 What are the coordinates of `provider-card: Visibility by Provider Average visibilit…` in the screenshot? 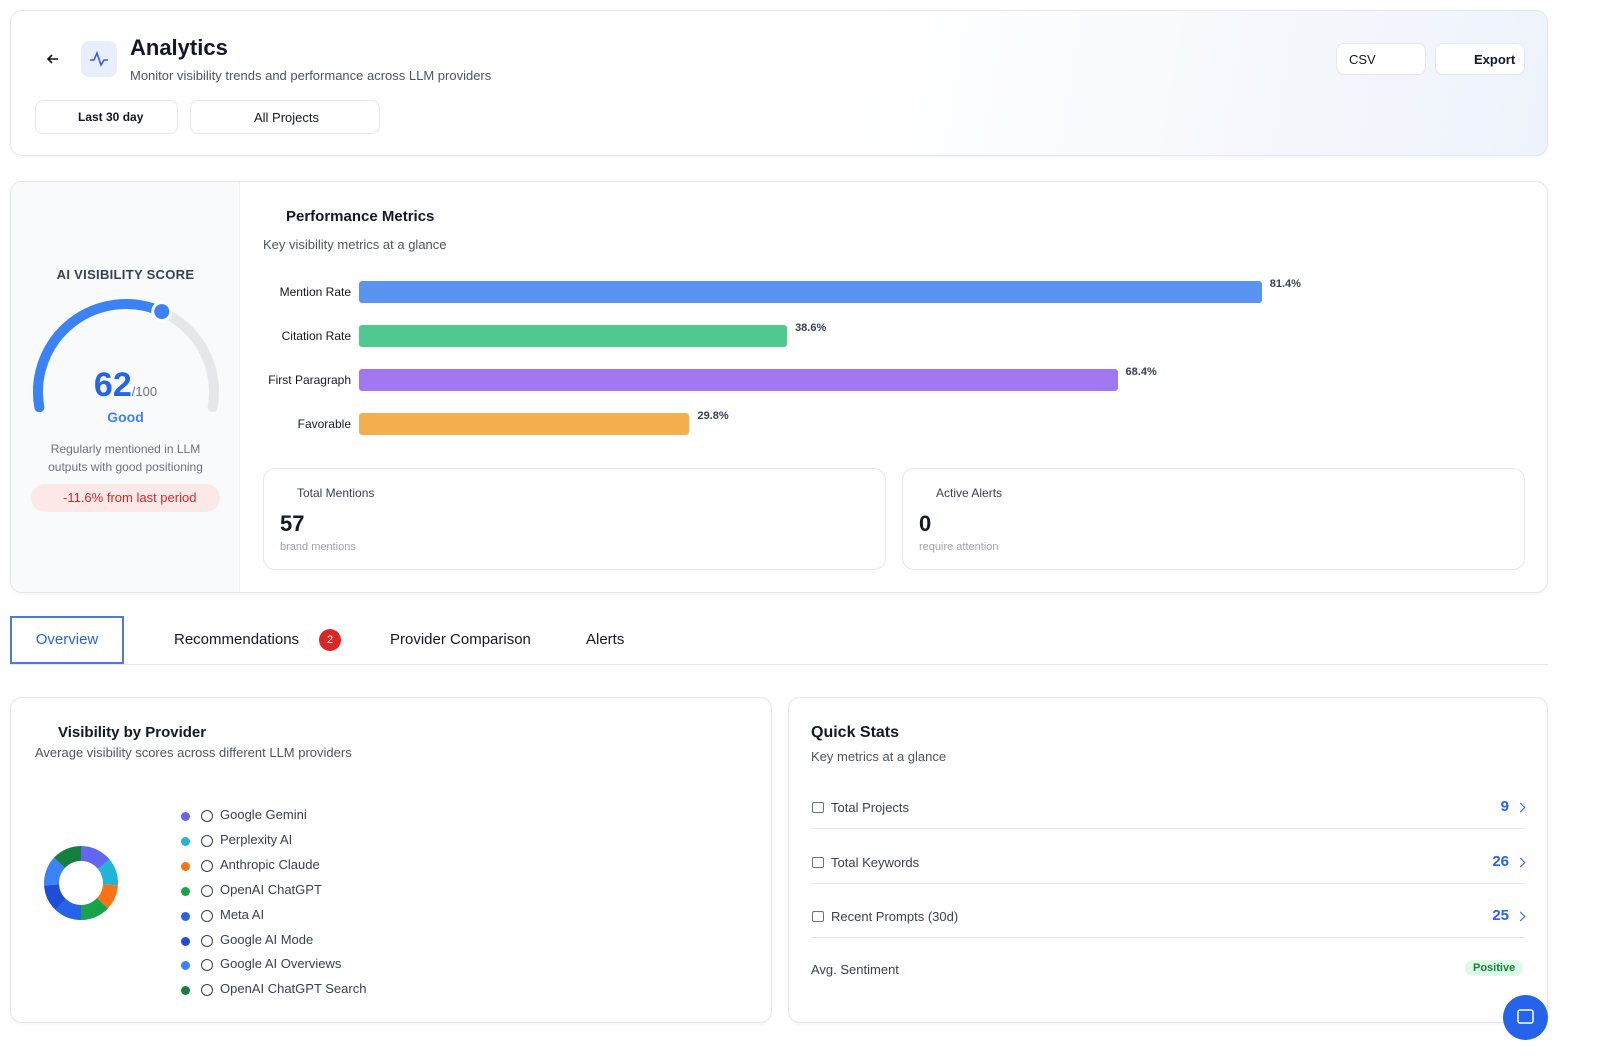 It's located at (391, 860).